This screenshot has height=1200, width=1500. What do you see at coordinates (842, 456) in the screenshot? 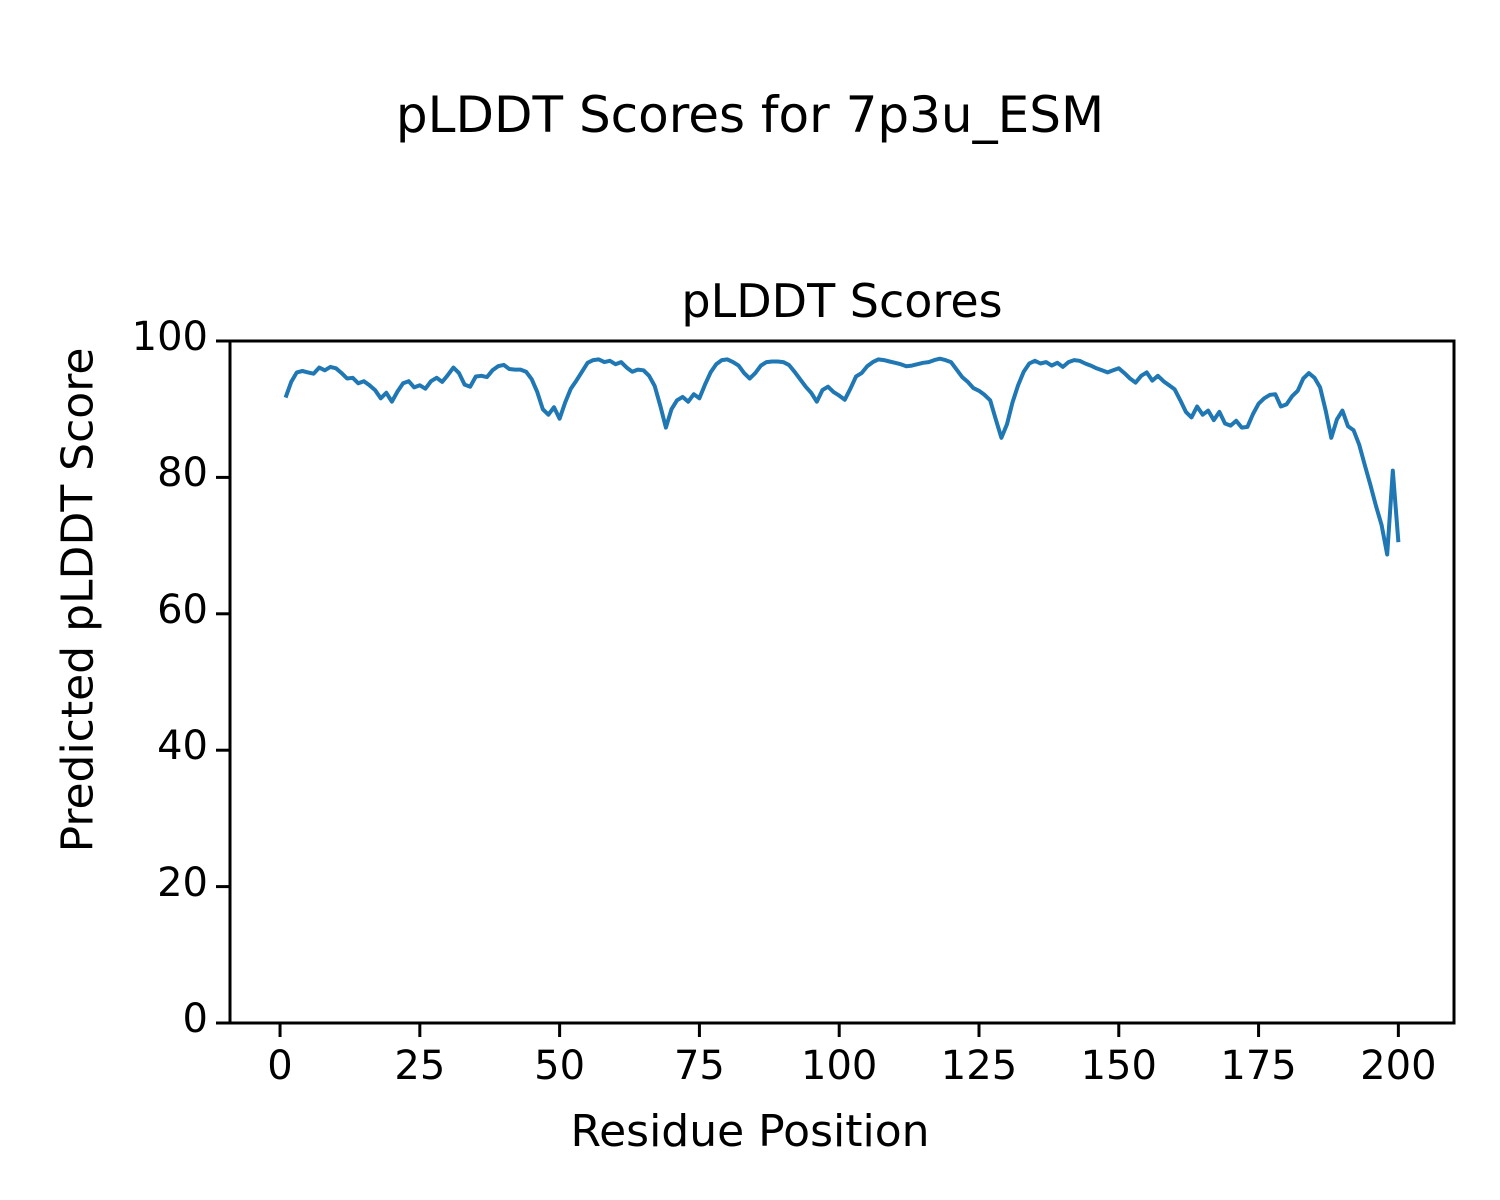
I see `plddt-line` at bounding box center [842, 456].